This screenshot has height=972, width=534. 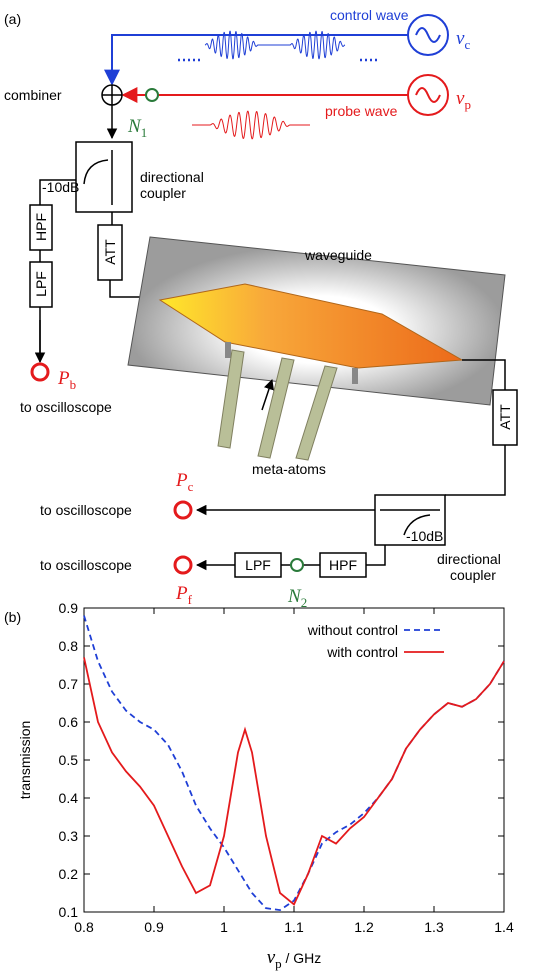 What do you see at coordinates (69, 760) in the screenshot?
I see `y-tick-label: 0.5` at bounding box center [69, 760].